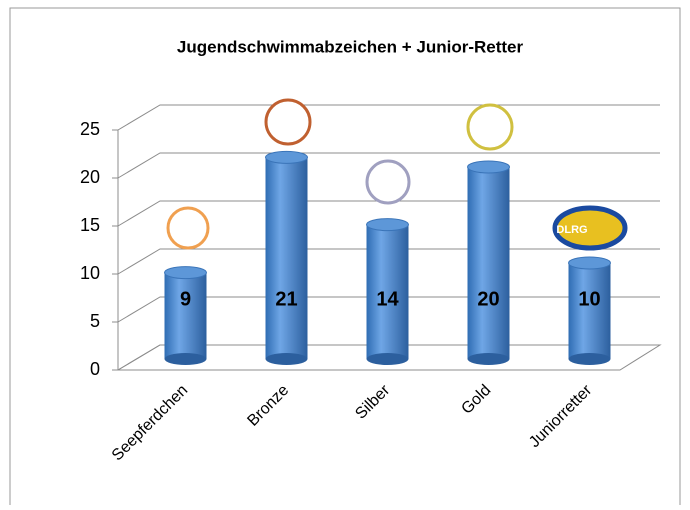  Describe the element at coordinates (388, 182) in the screenshot. I see `badge-silber` at that location.